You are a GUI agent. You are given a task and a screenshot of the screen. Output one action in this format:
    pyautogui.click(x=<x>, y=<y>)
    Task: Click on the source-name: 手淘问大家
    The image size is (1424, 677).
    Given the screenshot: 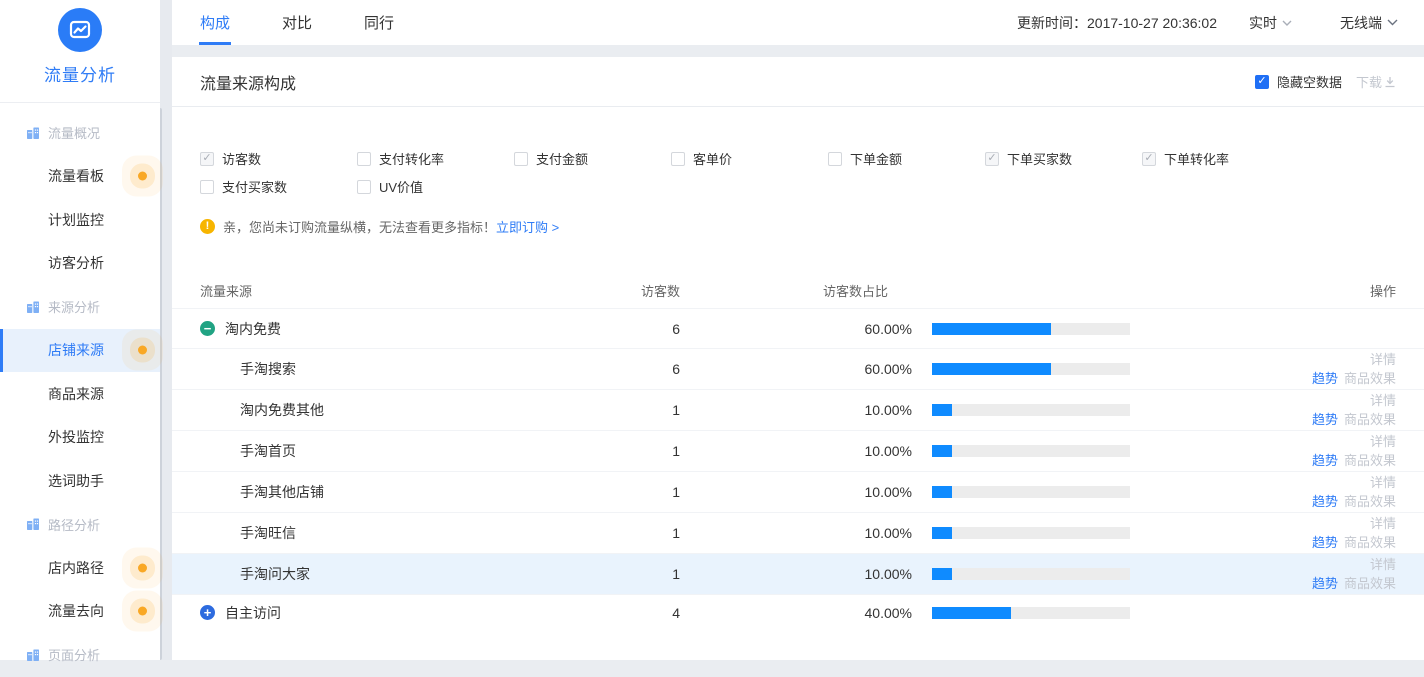 What is the action you would take?
    pyautogui.click(x=275, y=574)
    